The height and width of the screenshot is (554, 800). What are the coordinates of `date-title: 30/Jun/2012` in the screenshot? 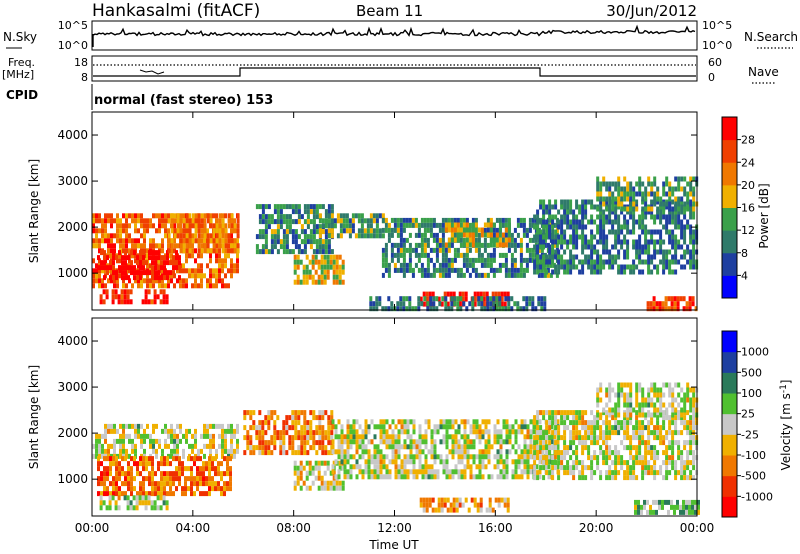 It's located at (651, 11).